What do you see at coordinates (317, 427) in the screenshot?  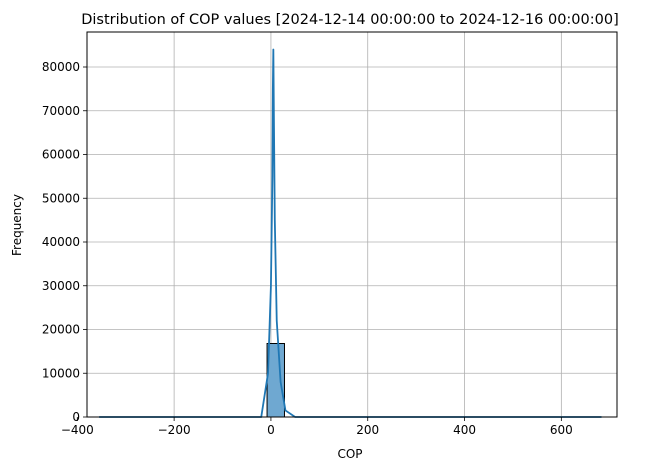 I see `x-axis-ticks: −400 −200 0 200 400 600` at bounding box center [317, 427].